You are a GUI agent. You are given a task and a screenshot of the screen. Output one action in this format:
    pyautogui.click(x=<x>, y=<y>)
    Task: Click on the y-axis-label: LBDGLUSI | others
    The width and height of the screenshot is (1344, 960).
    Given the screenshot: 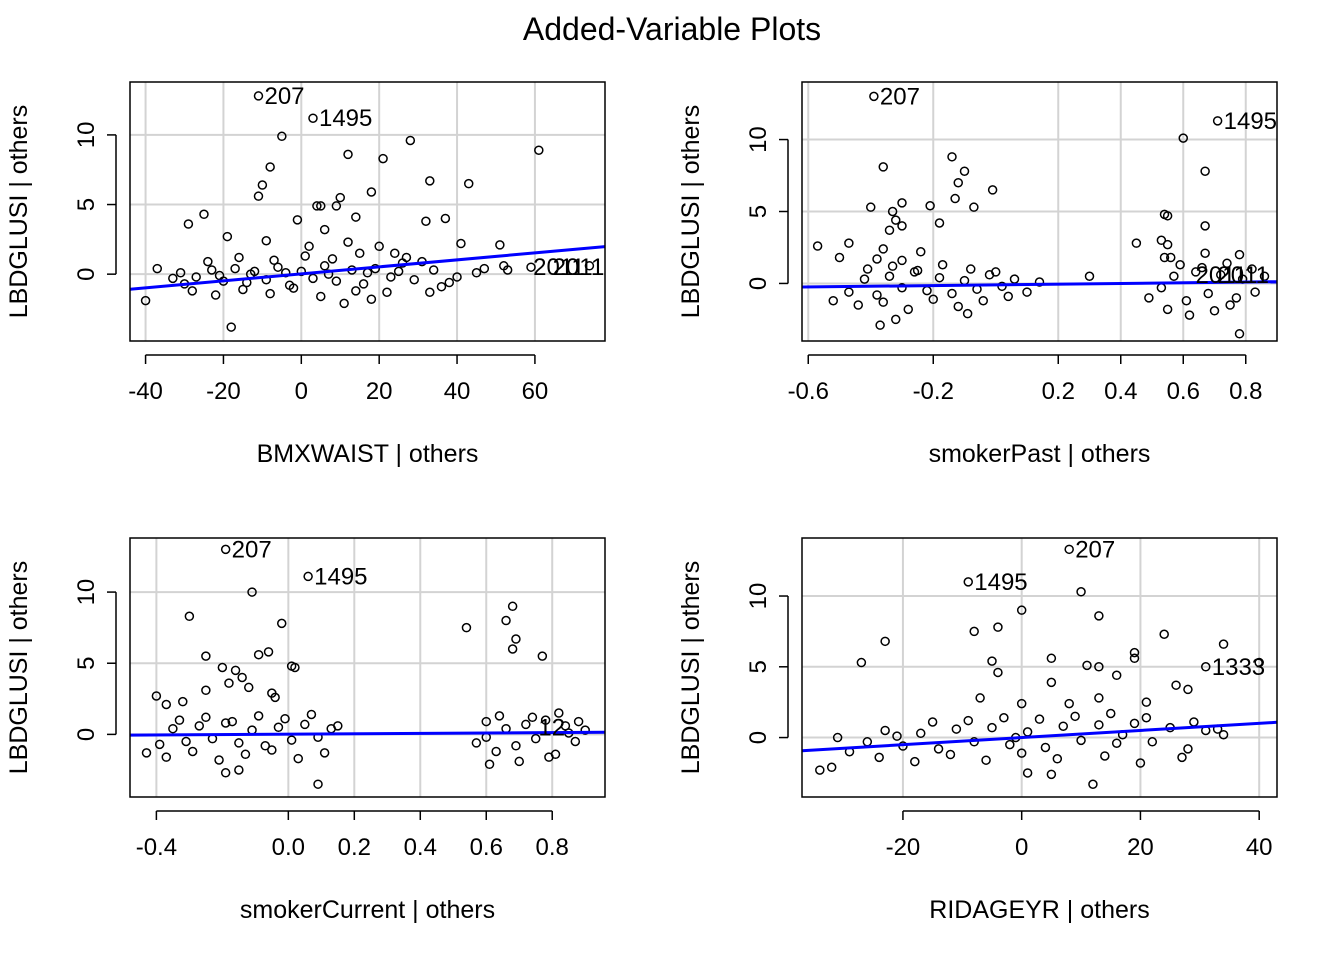 What is the action you would take?
    pyautogui.click(x=19, y=212)
    